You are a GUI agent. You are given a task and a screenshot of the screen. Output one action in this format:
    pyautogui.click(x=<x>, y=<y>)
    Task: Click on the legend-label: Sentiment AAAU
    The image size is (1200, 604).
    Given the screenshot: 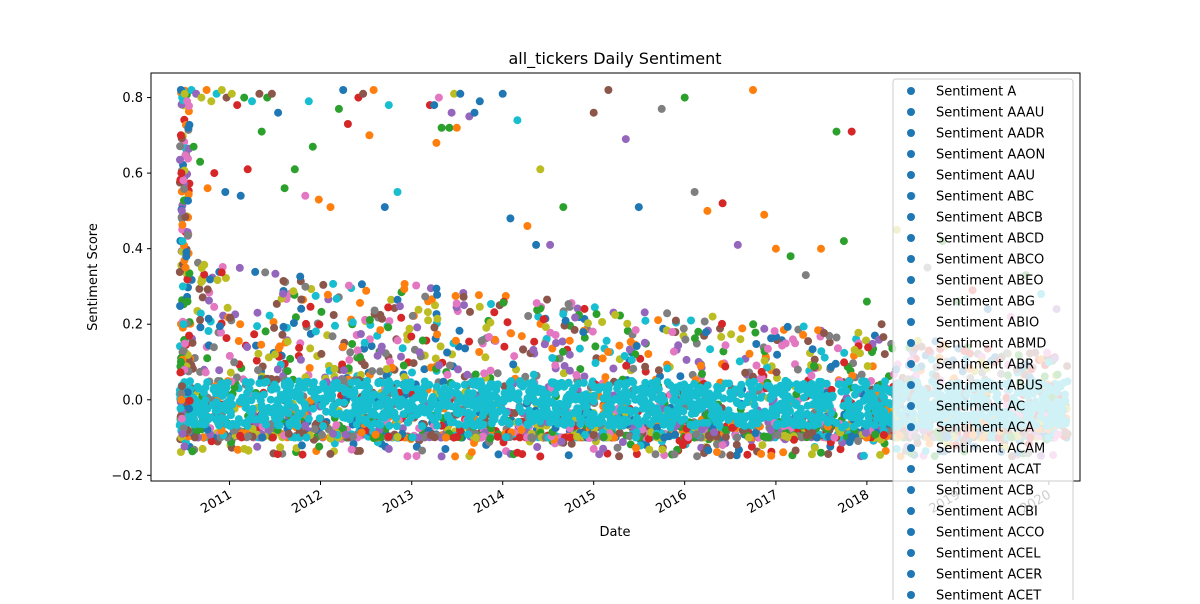 What is the action you would take?
    pyautogui.click(x=990, y=113)
    